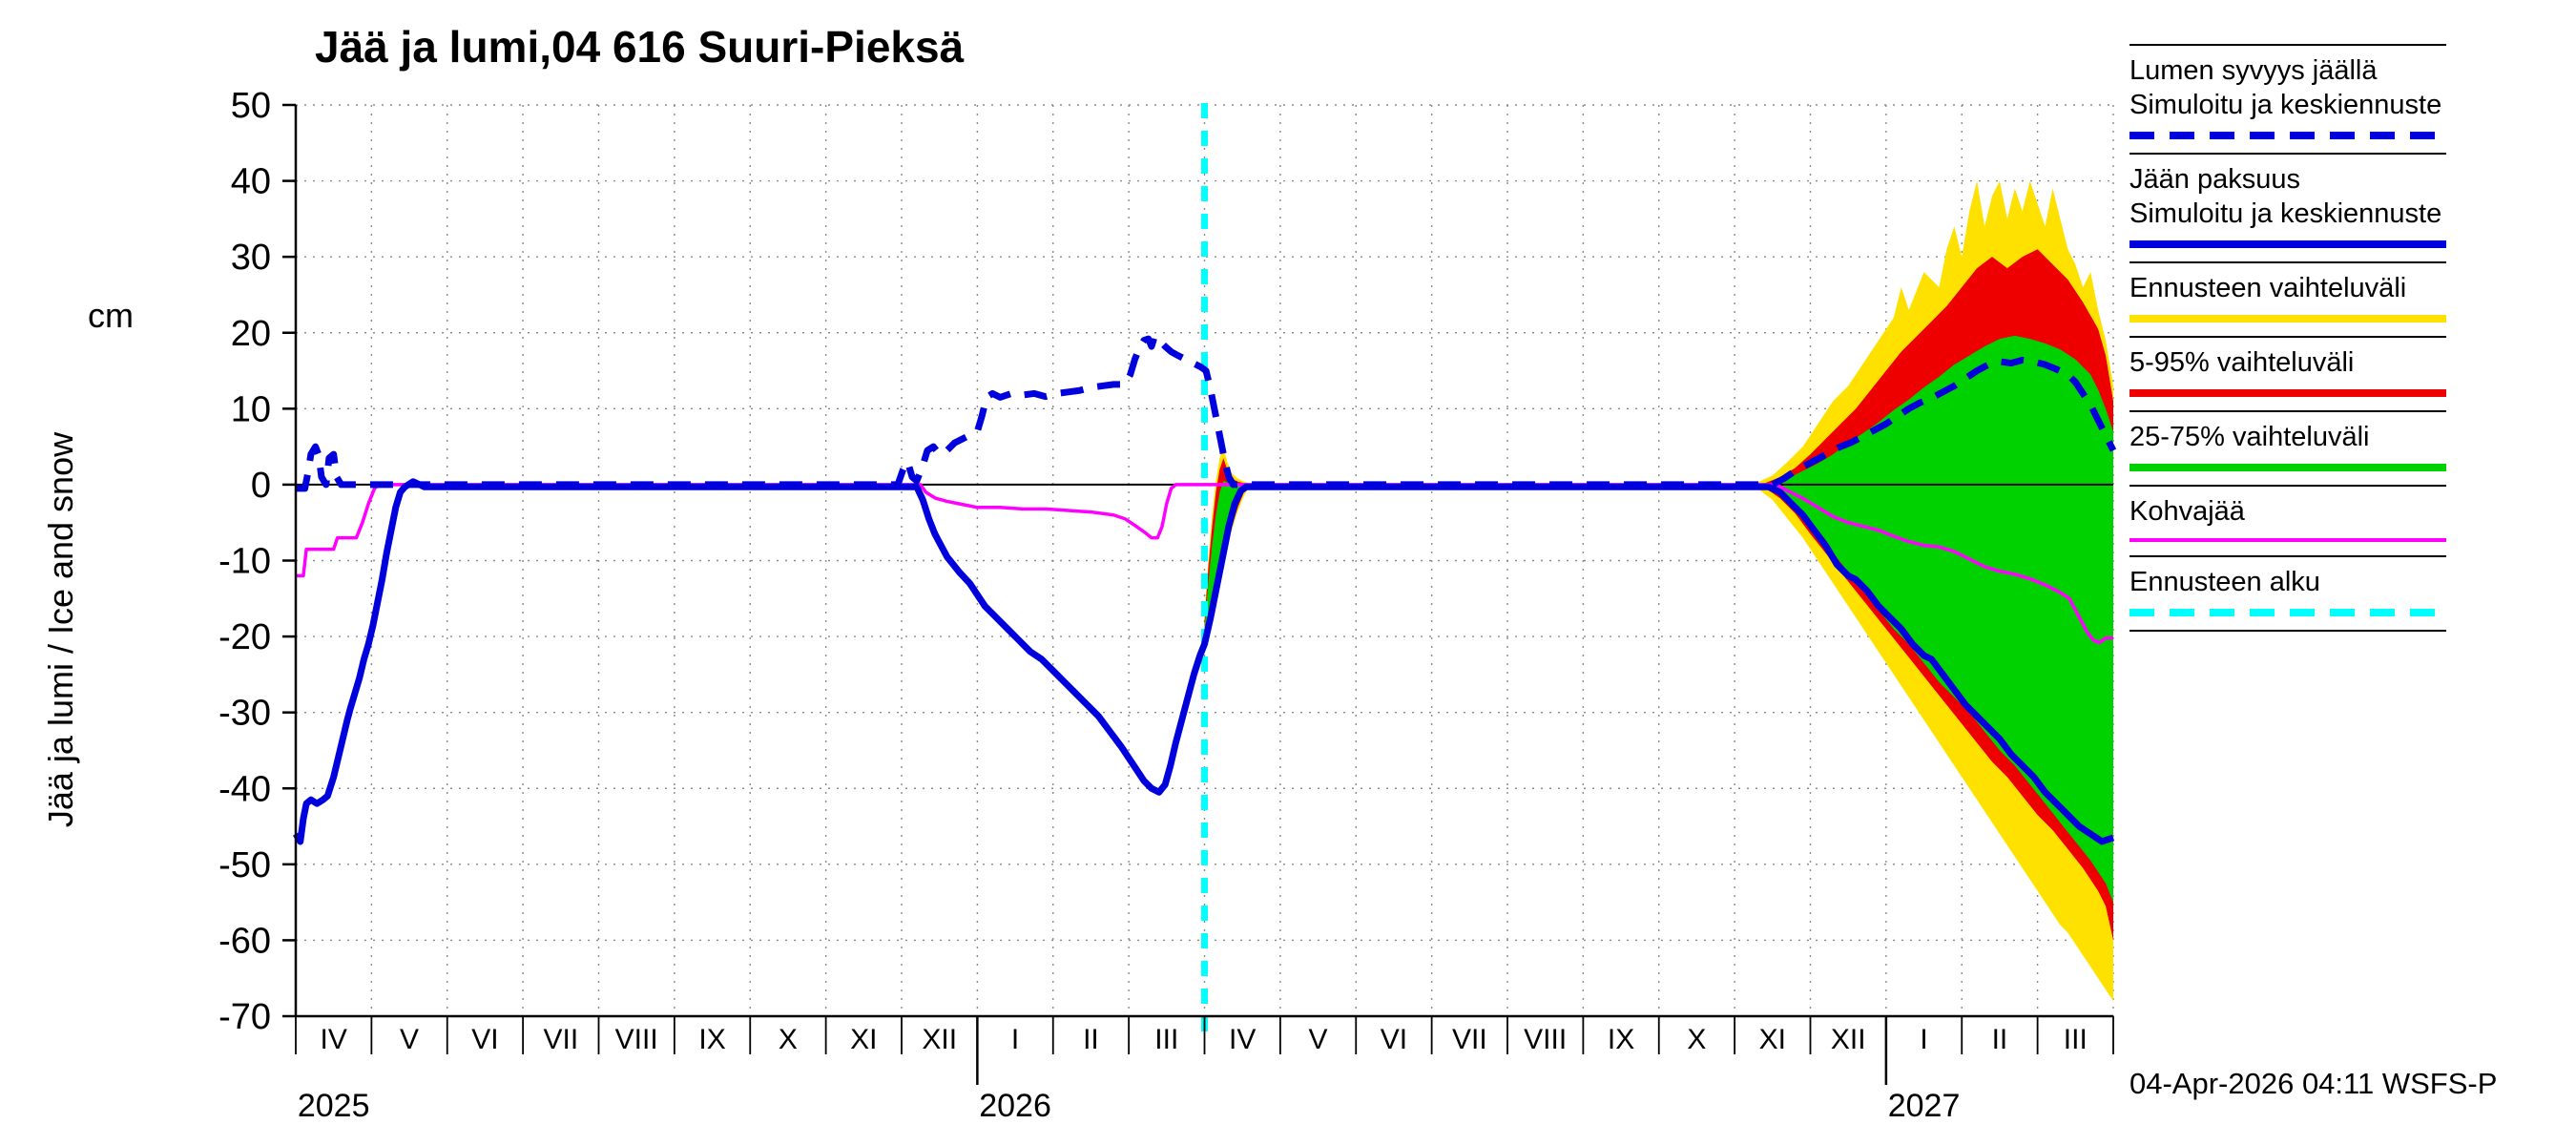  What do you see at coordinates (2214, 179) in the screenshot?
I see `legend-item-label: Jään paksuus` at bounding box center [2214, 179].